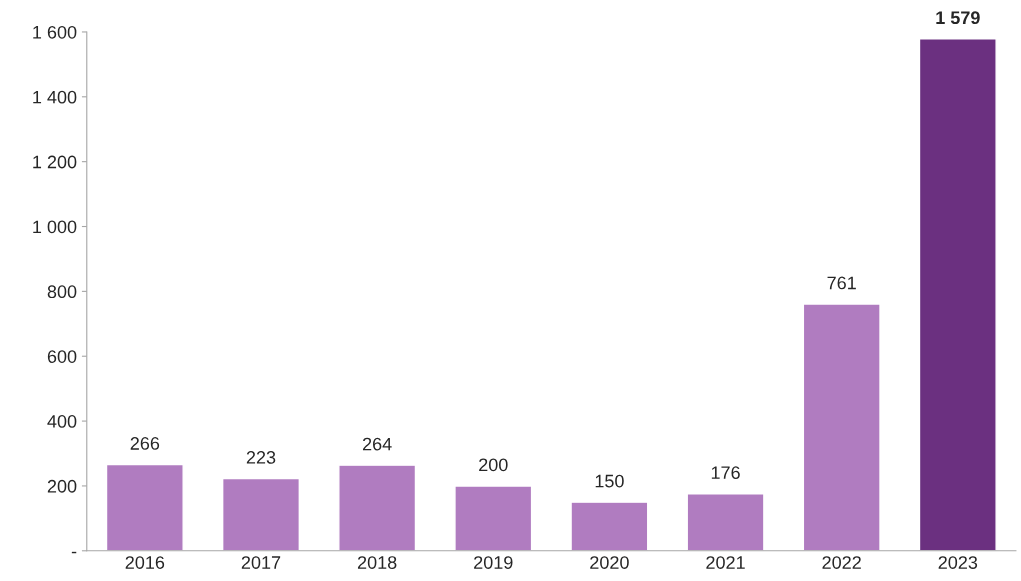  What do you see at coordinates (377, 562) in the screenshot?
I see `x-tick-label: 2018` at bounding box center [377, 562].